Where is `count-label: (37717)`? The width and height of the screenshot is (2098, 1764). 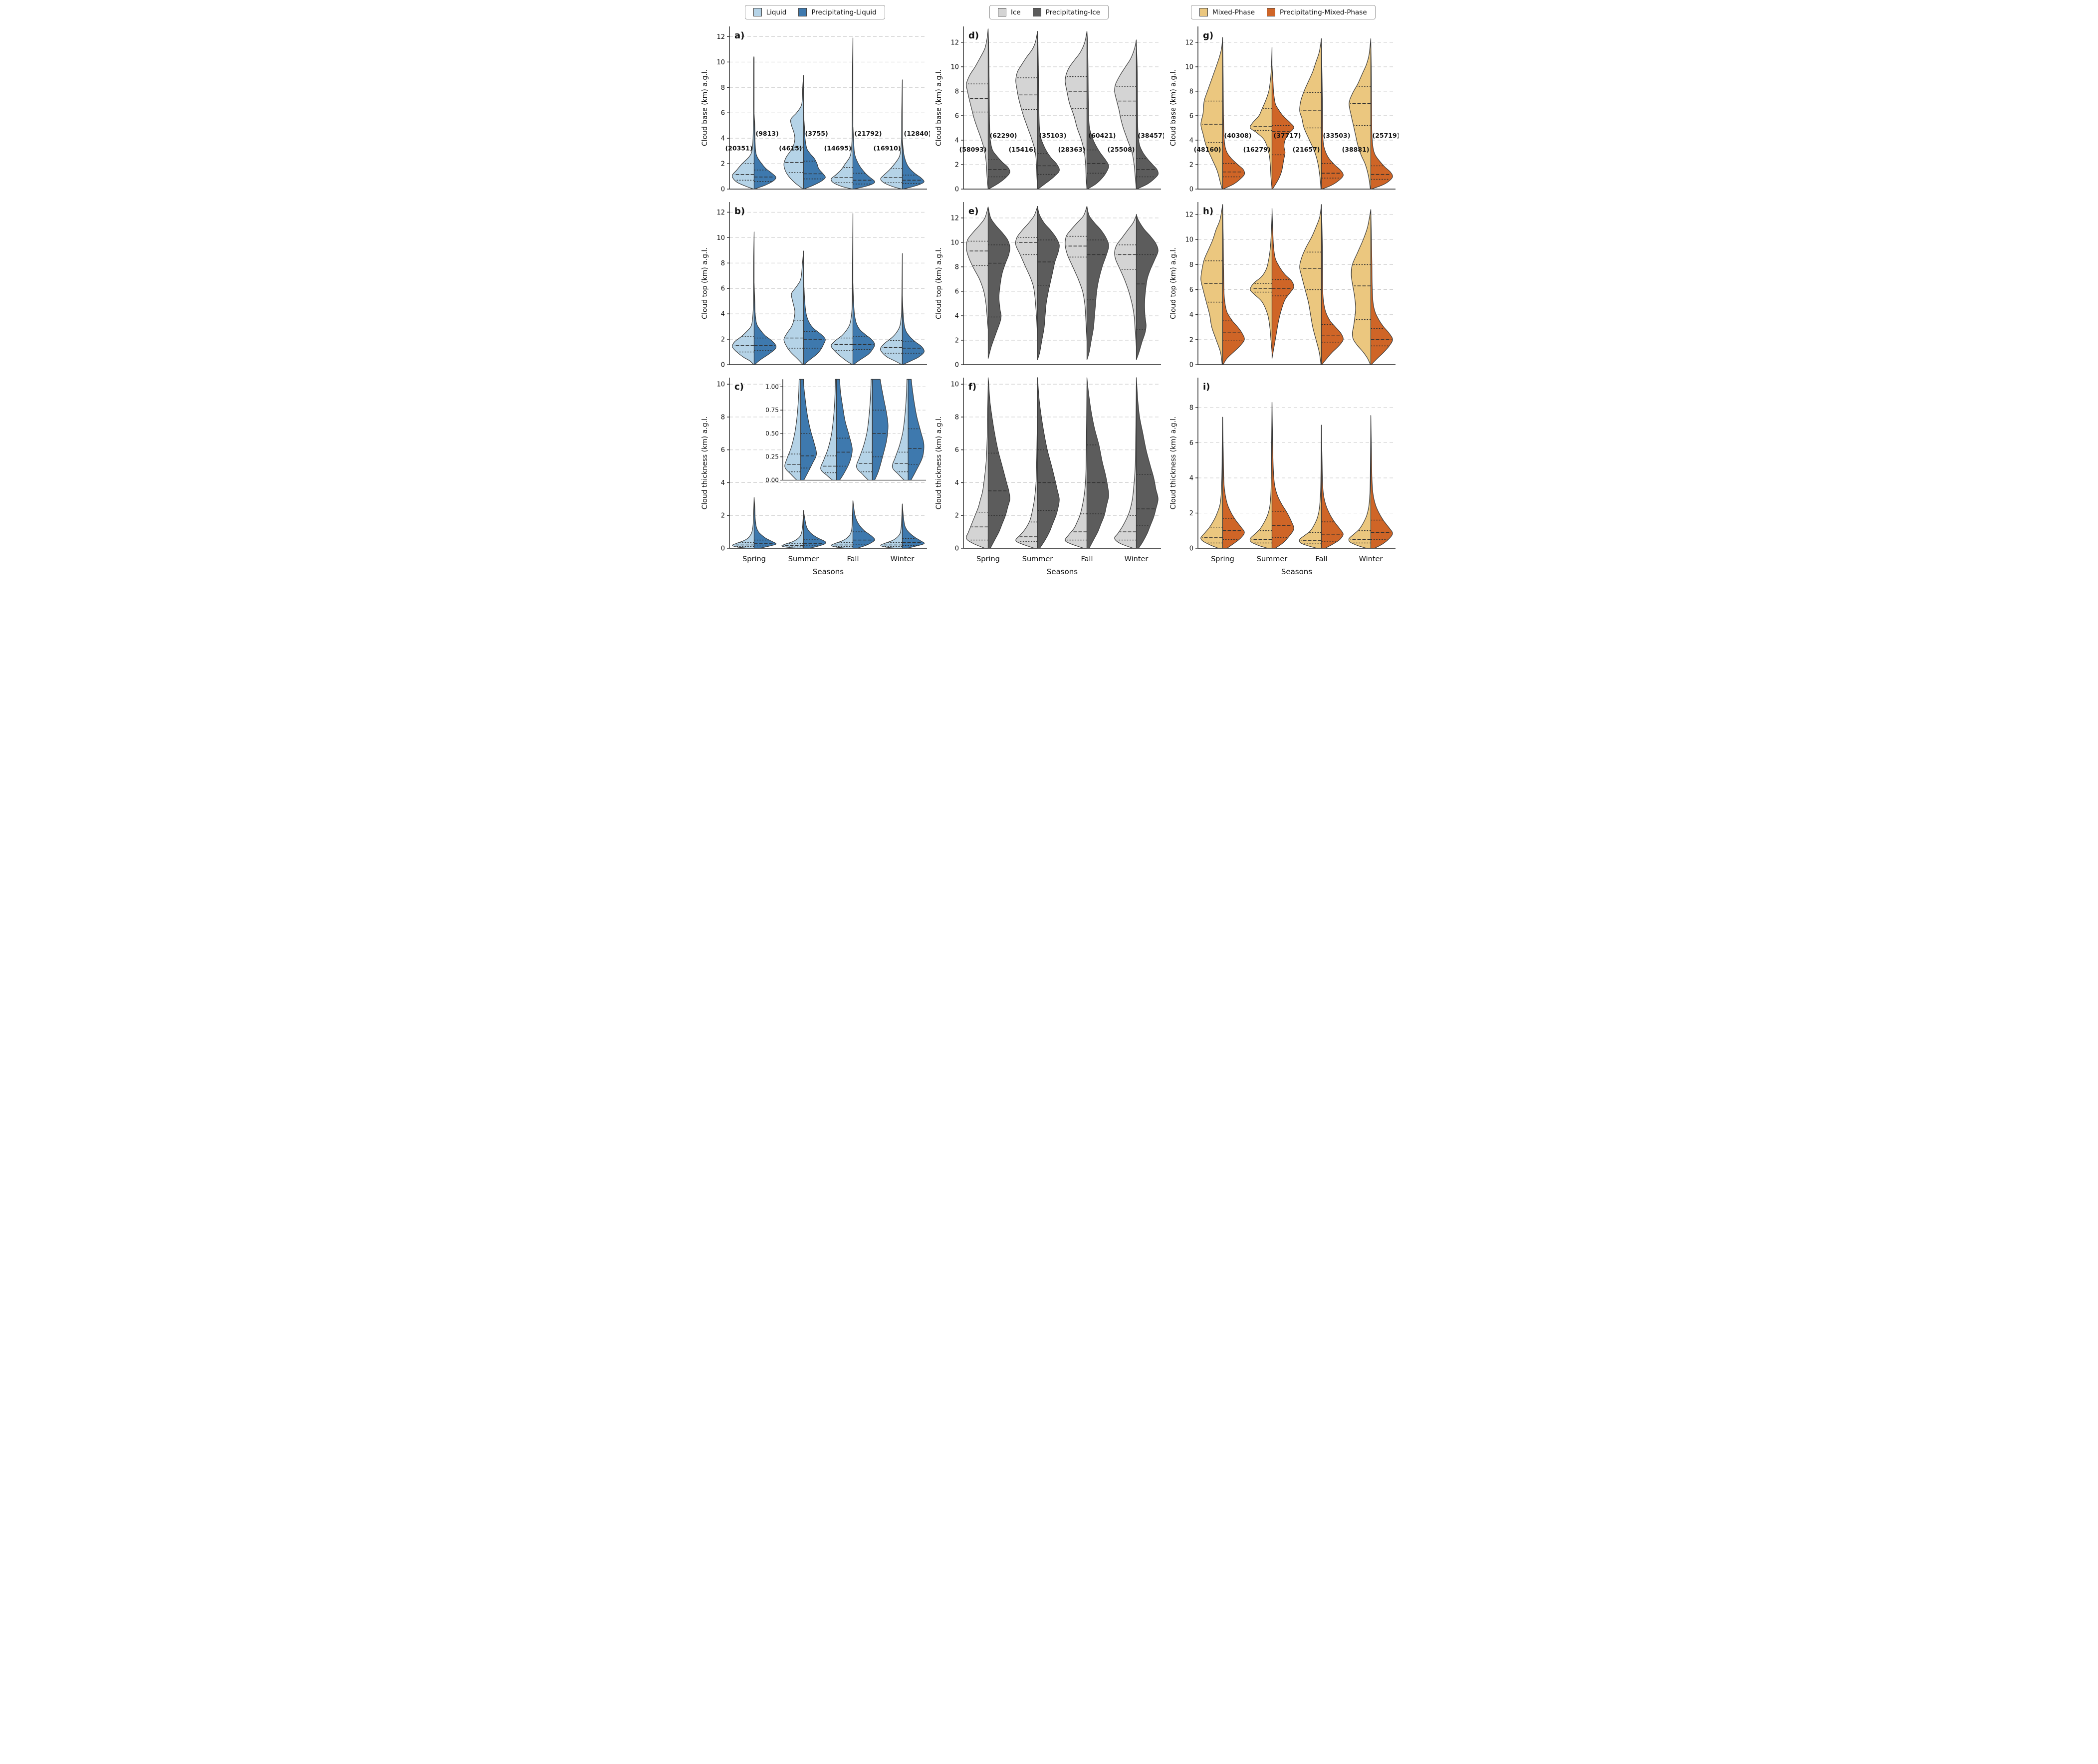 count-label: (37717) is located at coordinates (1287, 135).